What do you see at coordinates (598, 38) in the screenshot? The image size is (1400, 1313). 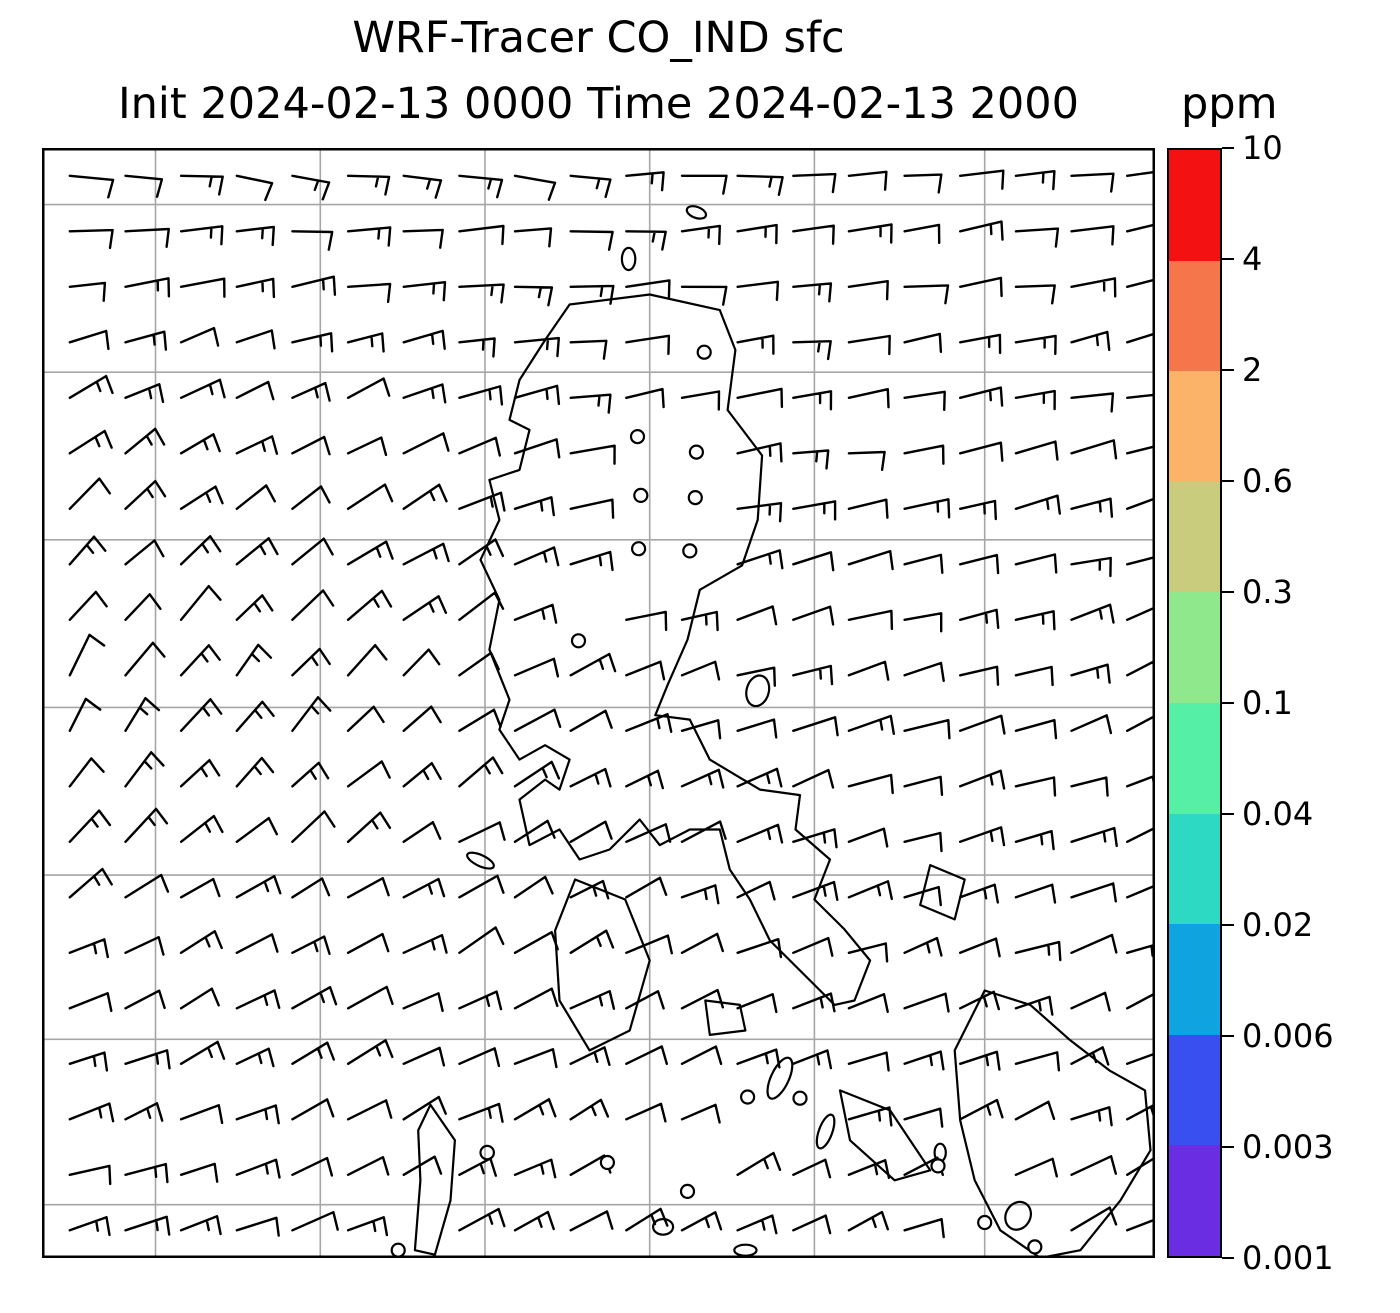 I see `figure-title: WRF-Tracer CO_IND sfc` at bounding box center [598, 38].